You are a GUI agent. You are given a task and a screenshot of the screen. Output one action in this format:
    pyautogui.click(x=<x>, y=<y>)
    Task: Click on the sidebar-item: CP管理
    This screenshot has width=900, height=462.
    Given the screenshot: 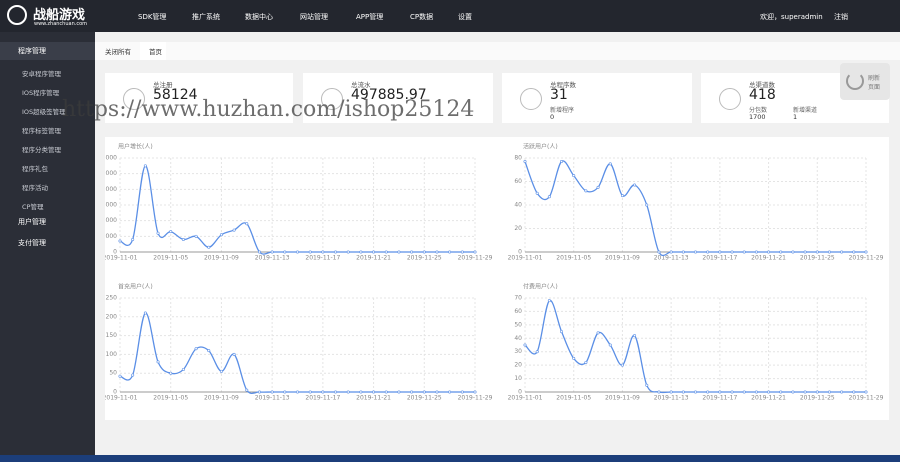 What is the action you would take?
    pyautogui.click(x=33, y=207)
    